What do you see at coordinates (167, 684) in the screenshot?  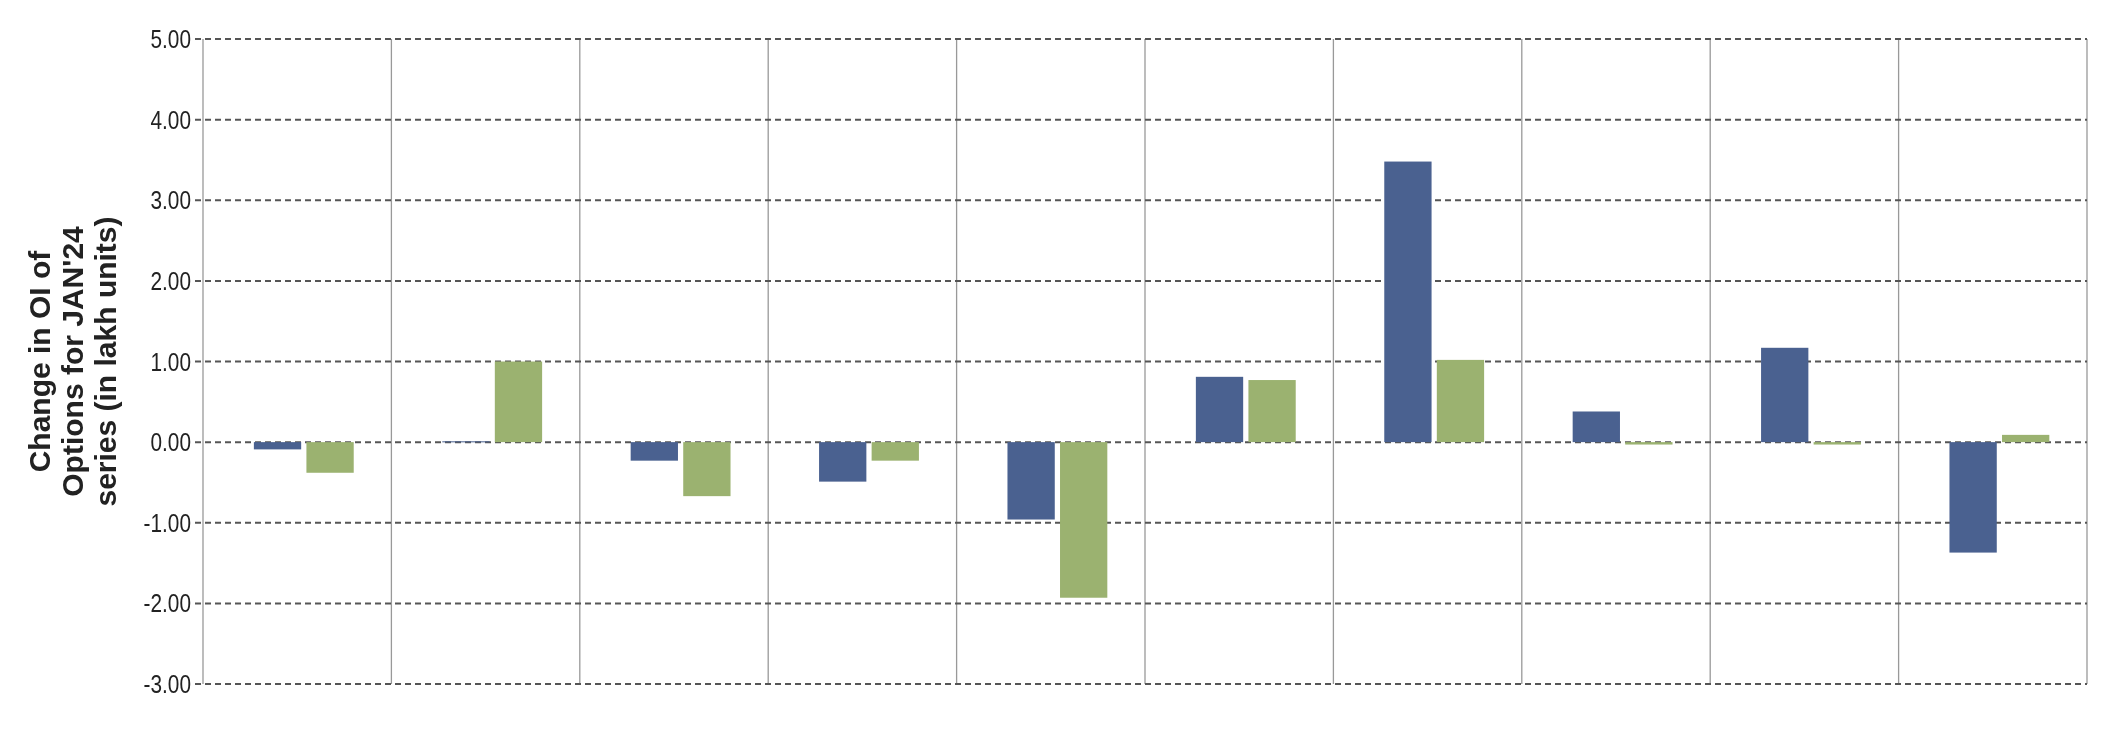 I see `y-tick-label: -3.00` at bounding box center [167, 684].